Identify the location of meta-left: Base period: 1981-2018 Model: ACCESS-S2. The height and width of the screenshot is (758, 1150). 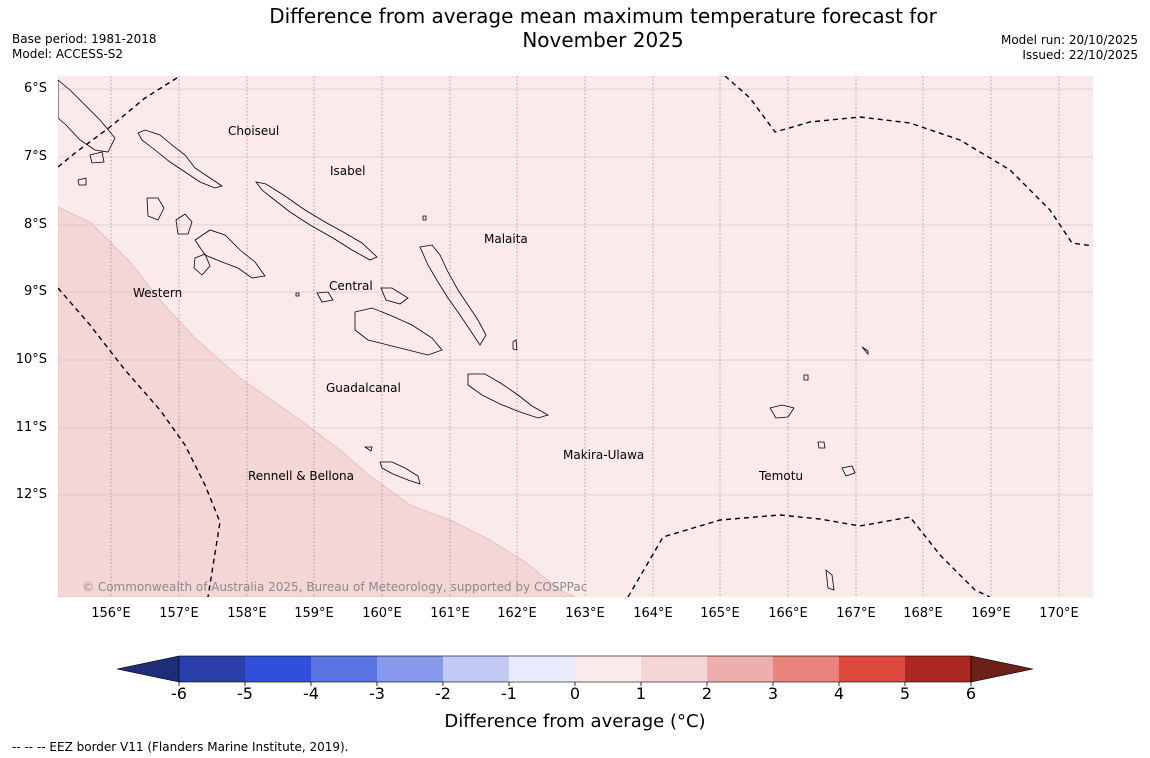
(84, 47).